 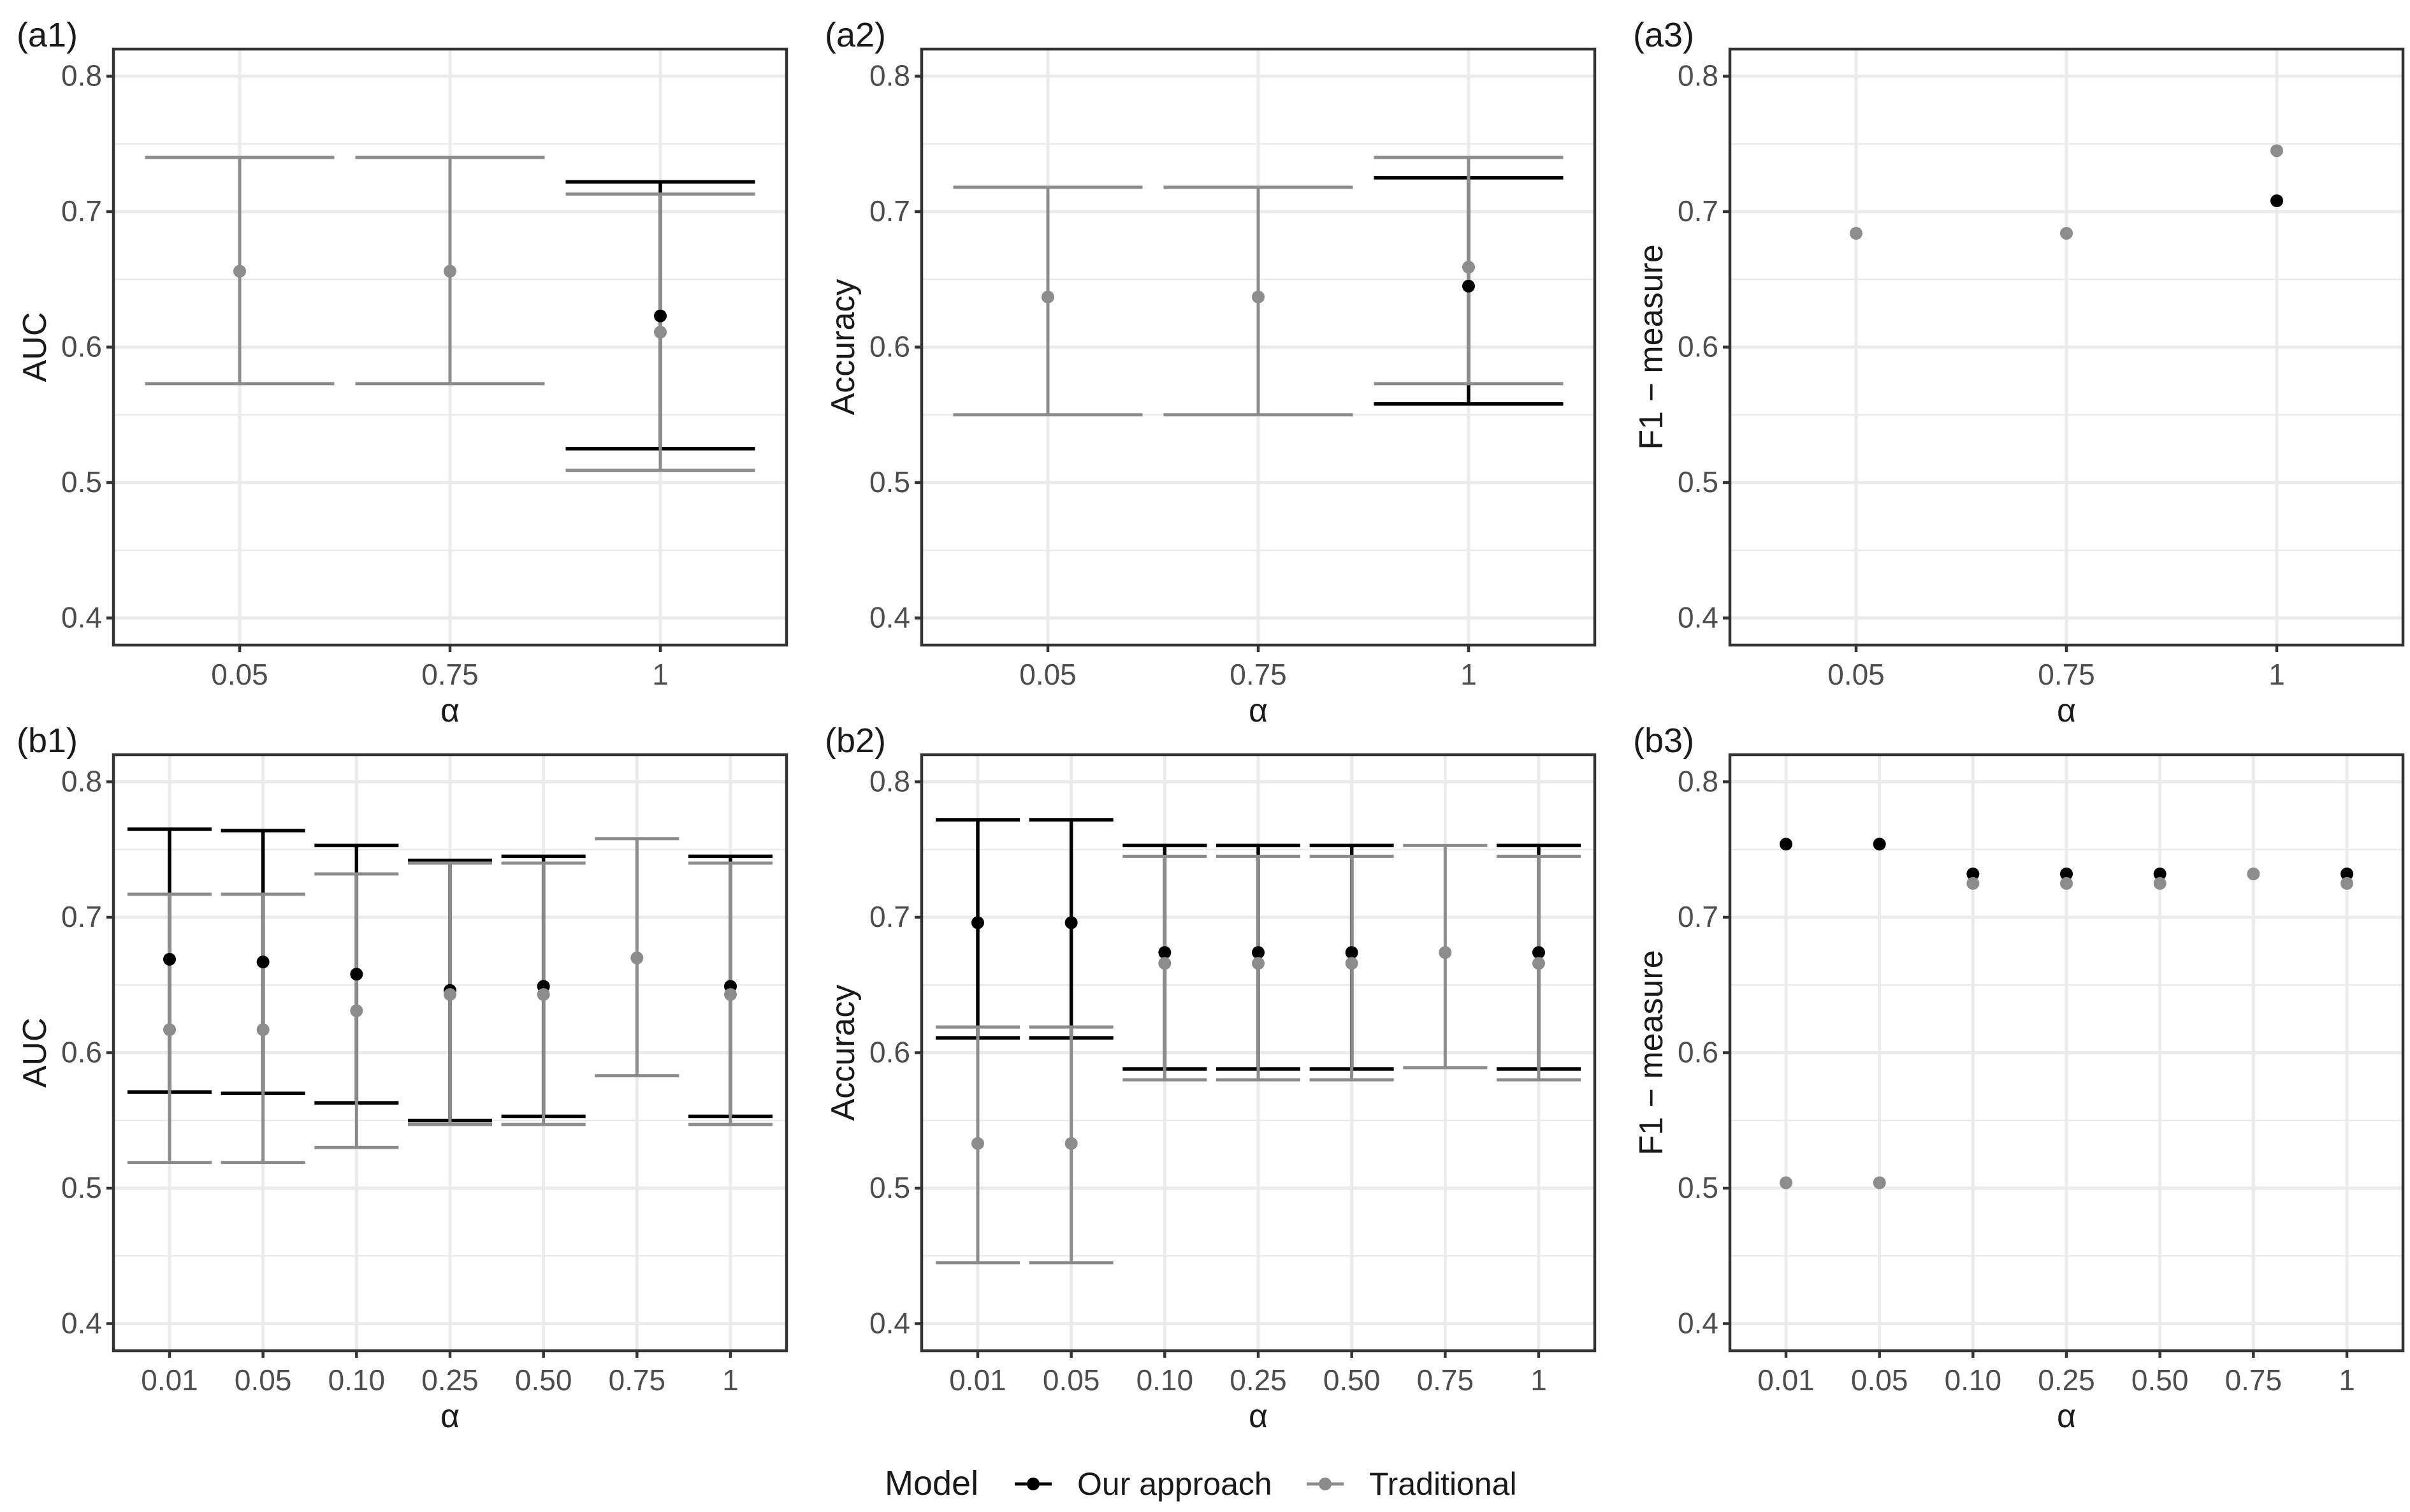 What do you see at coordinates (1664, 741) in the screenshot?
I see `panel-label: (b3)` at bounding box center [1664, 741].